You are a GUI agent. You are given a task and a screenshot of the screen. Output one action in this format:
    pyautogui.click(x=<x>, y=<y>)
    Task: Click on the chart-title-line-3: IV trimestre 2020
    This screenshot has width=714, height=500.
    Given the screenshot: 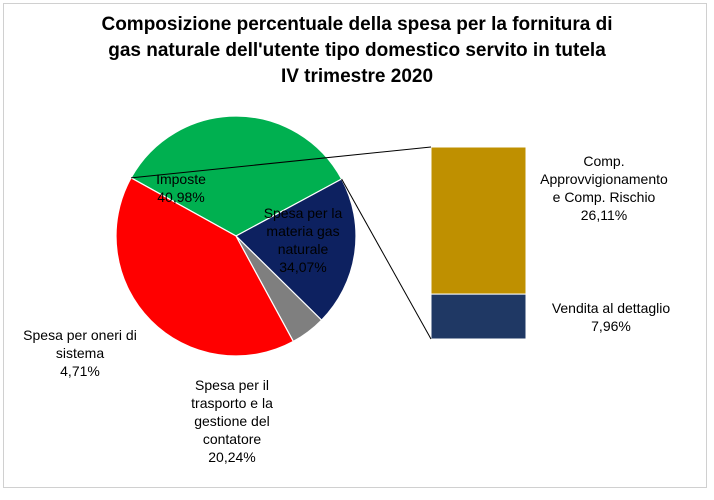 What is the action you would take?
    pyautogui.click(x=357, y=76)
    